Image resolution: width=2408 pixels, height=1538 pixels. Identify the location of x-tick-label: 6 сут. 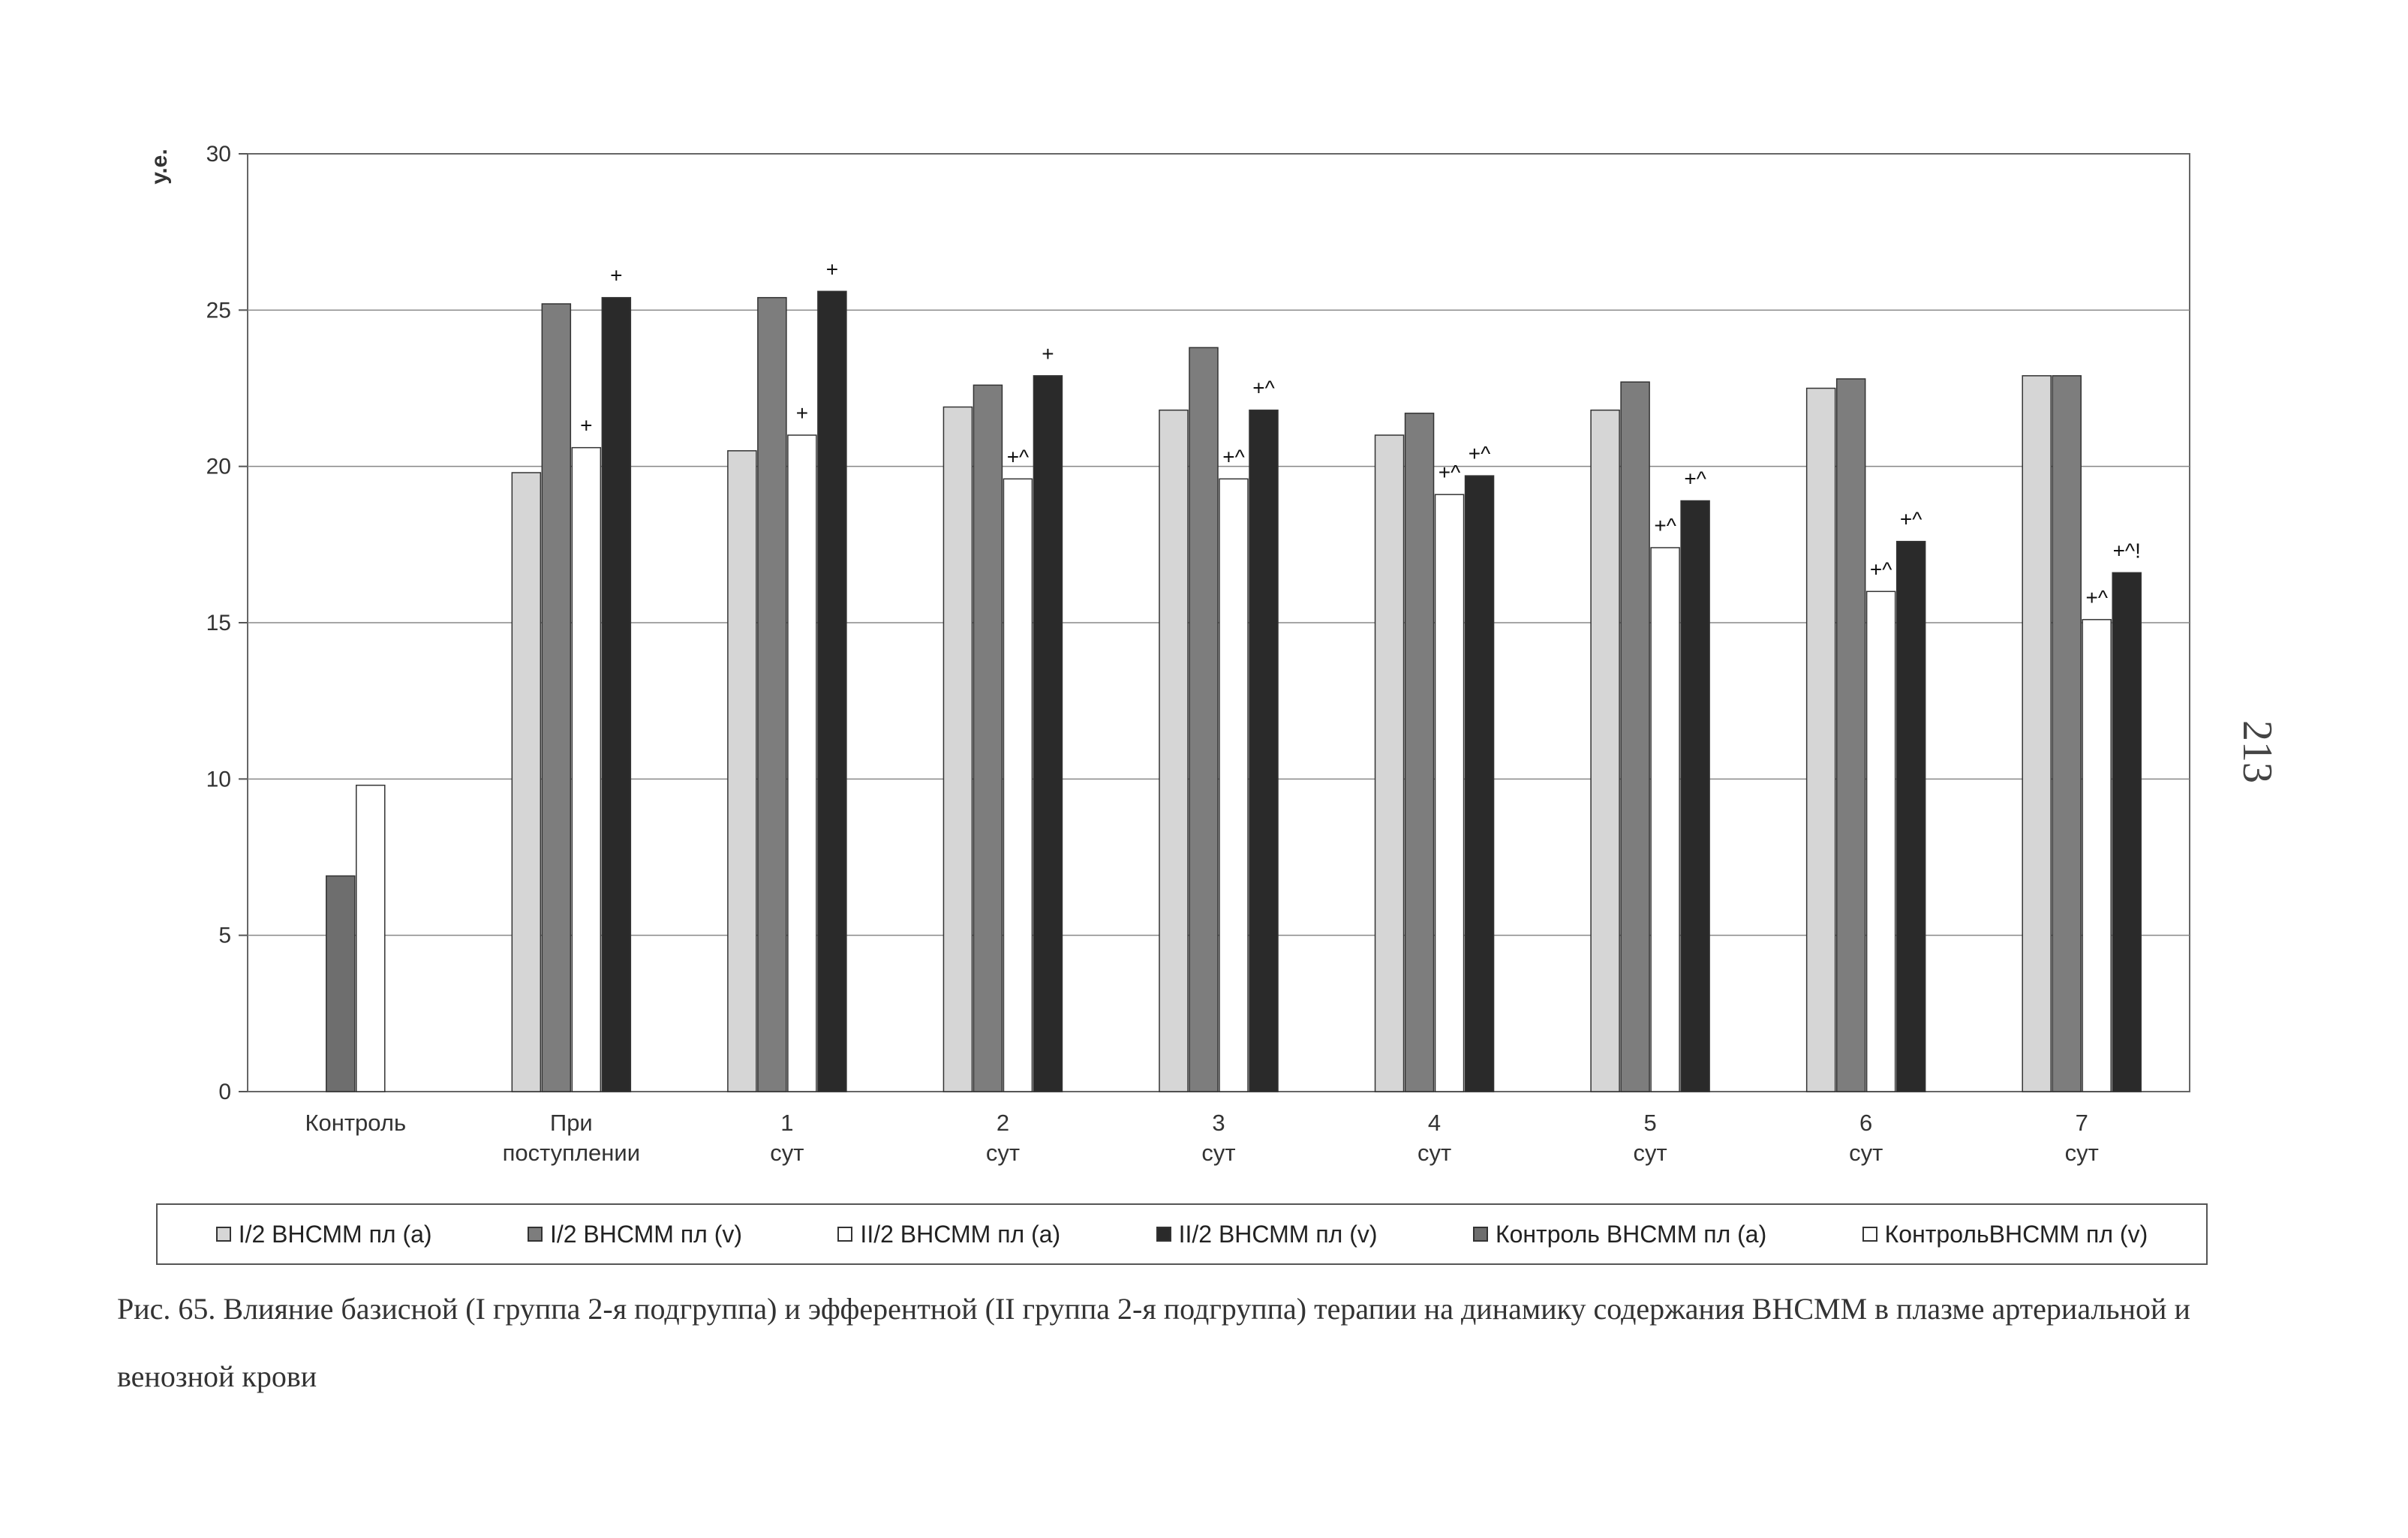
(1866, 1138).